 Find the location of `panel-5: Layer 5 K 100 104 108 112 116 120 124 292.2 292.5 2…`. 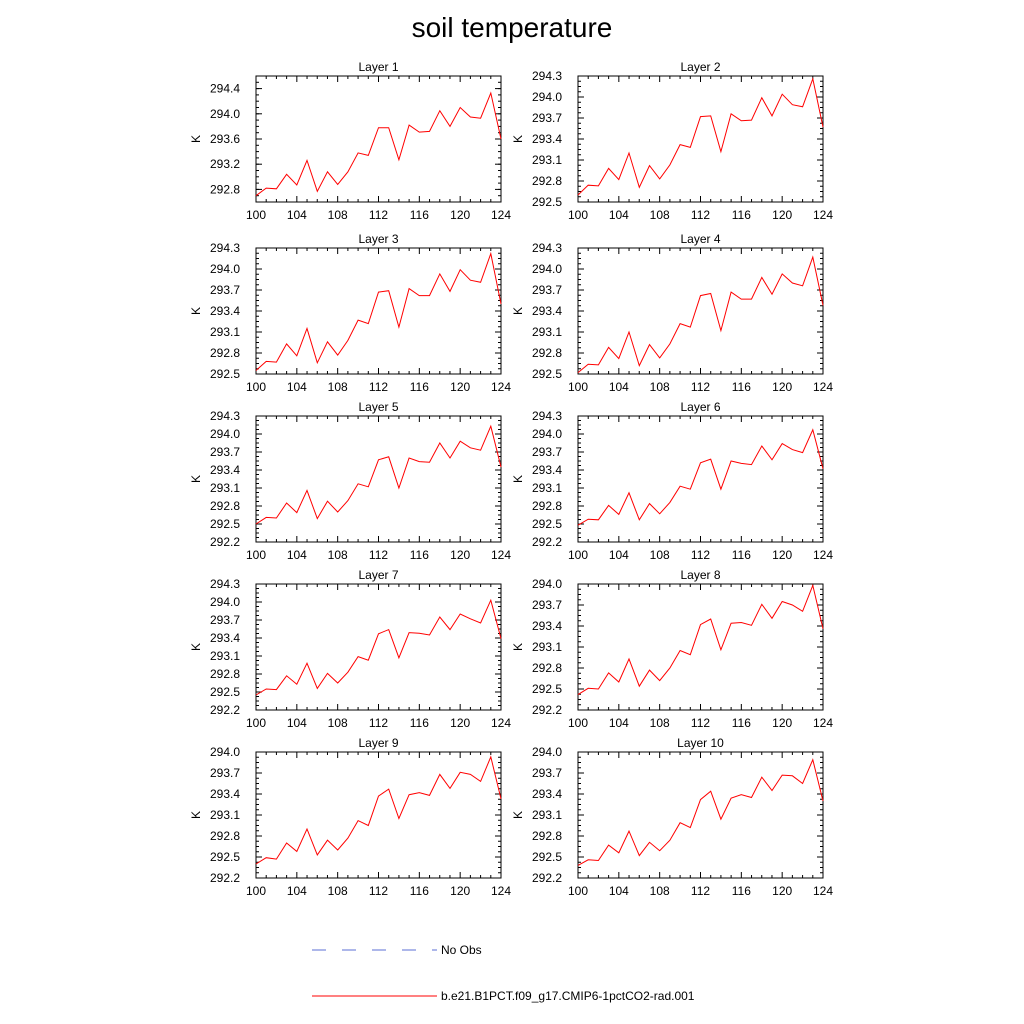

panel-5: Layer 5 K 100 104 108 112 116 120 124 292.2 292.5 2… is located at coordinates (350, 481).